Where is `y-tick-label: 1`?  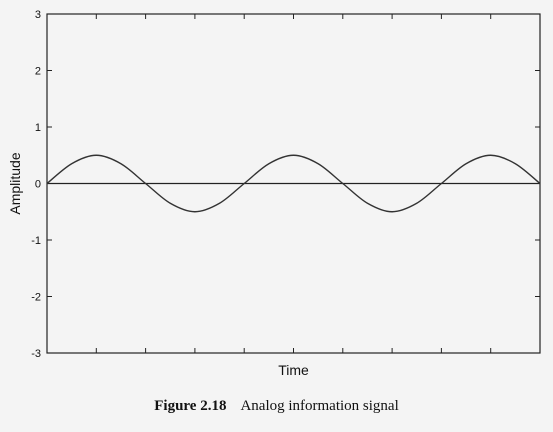
y-tick-label: 1 is located at coordinates (38, 128).